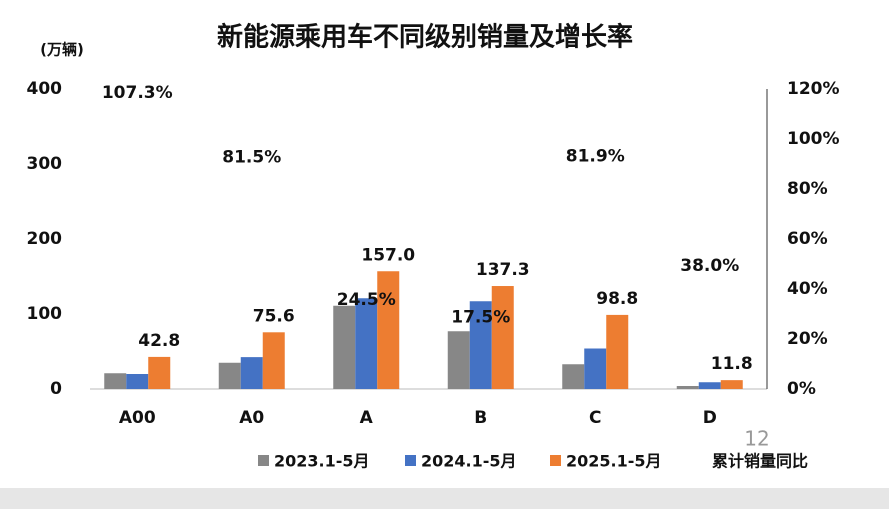  I want to click on value-label: 157.0, so click(388, 255).